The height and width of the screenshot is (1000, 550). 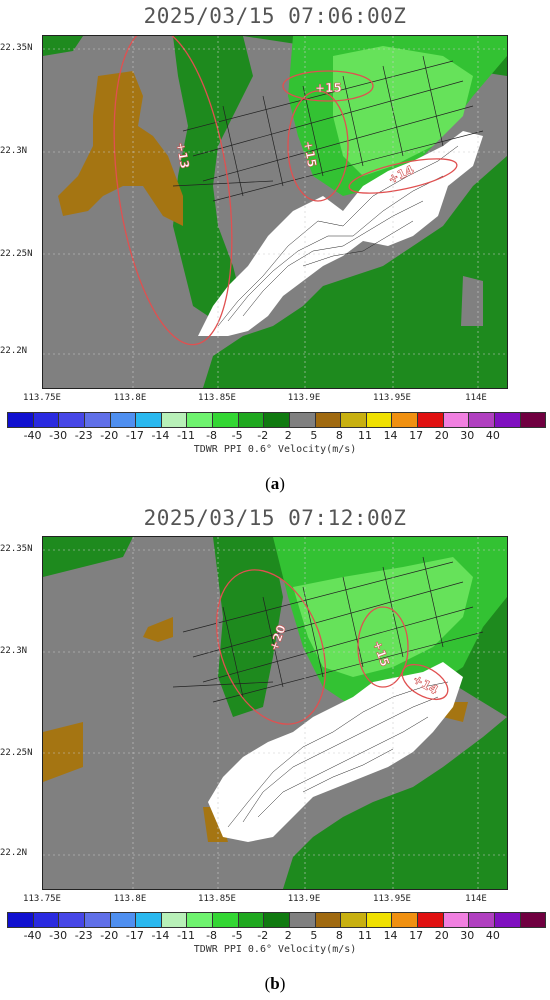 What do you see at coordinates (275, 449) in the screenshot?
I see `colorbar-title: TDWR PPI 0.6° Velocity(m/s)` at bounding box center [275, 449].